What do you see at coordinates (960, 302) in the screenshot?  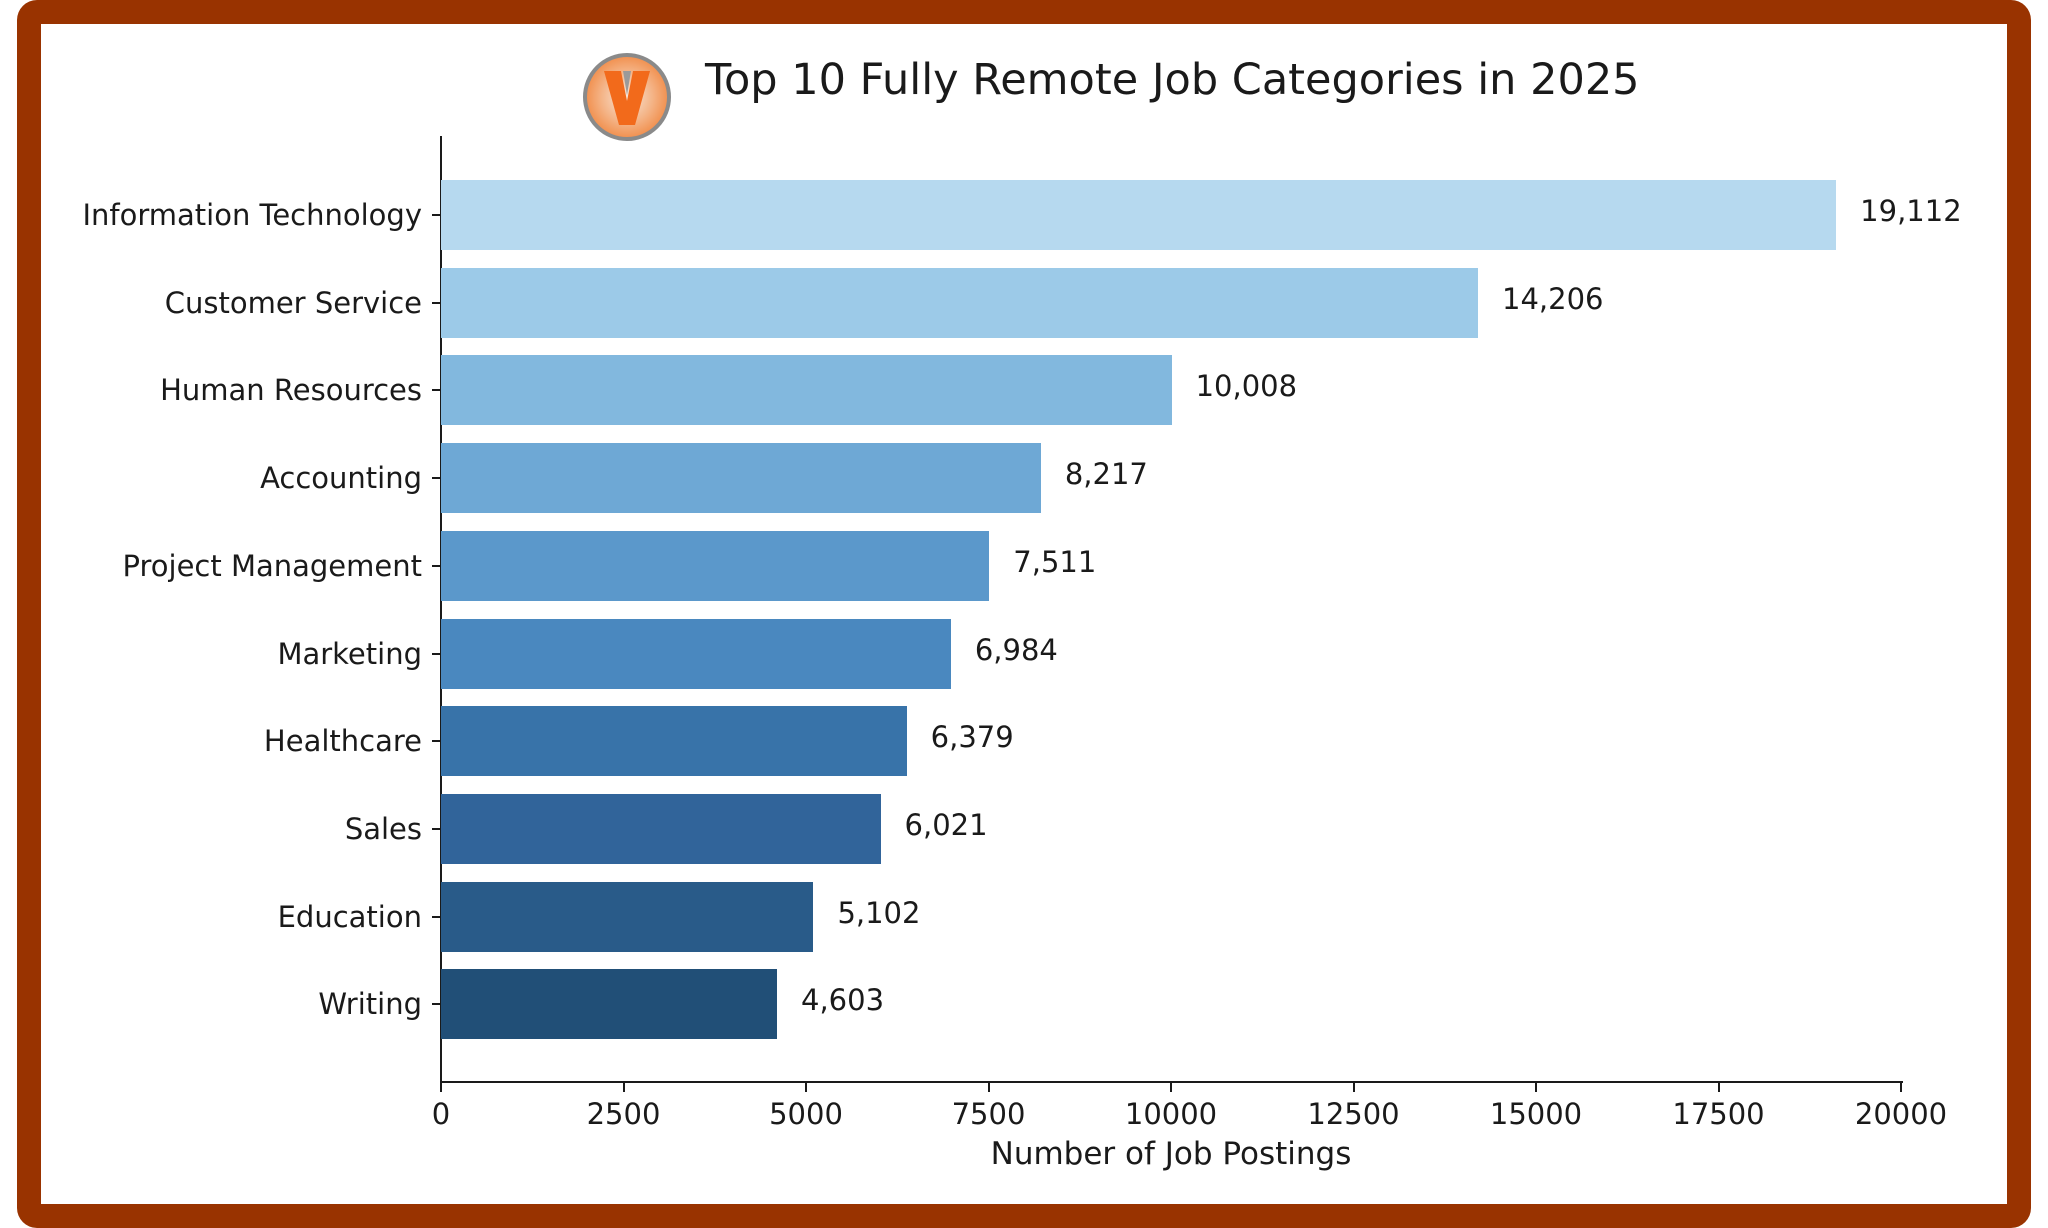 I see `bar-customer-service` at bounding box center [960, 302].